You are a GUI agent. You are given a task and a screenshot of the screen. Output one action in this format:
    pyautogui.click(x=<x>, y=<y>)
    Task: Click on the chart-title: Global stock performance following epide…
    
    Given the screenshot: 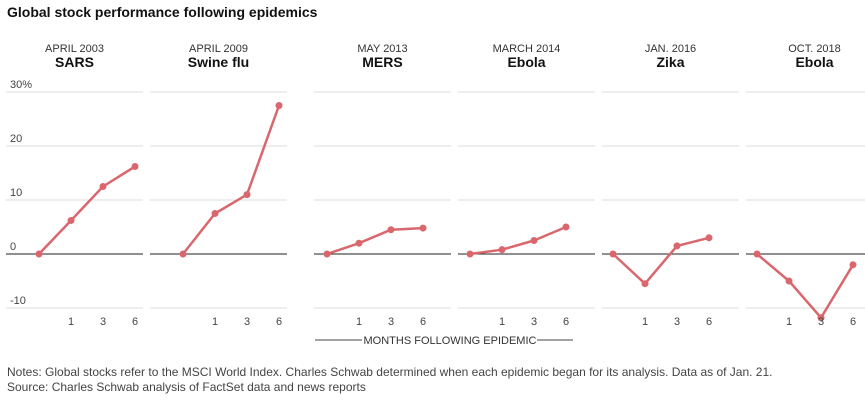 What is the action you would take?
    pyautogui.click(x=162, y=12)
    